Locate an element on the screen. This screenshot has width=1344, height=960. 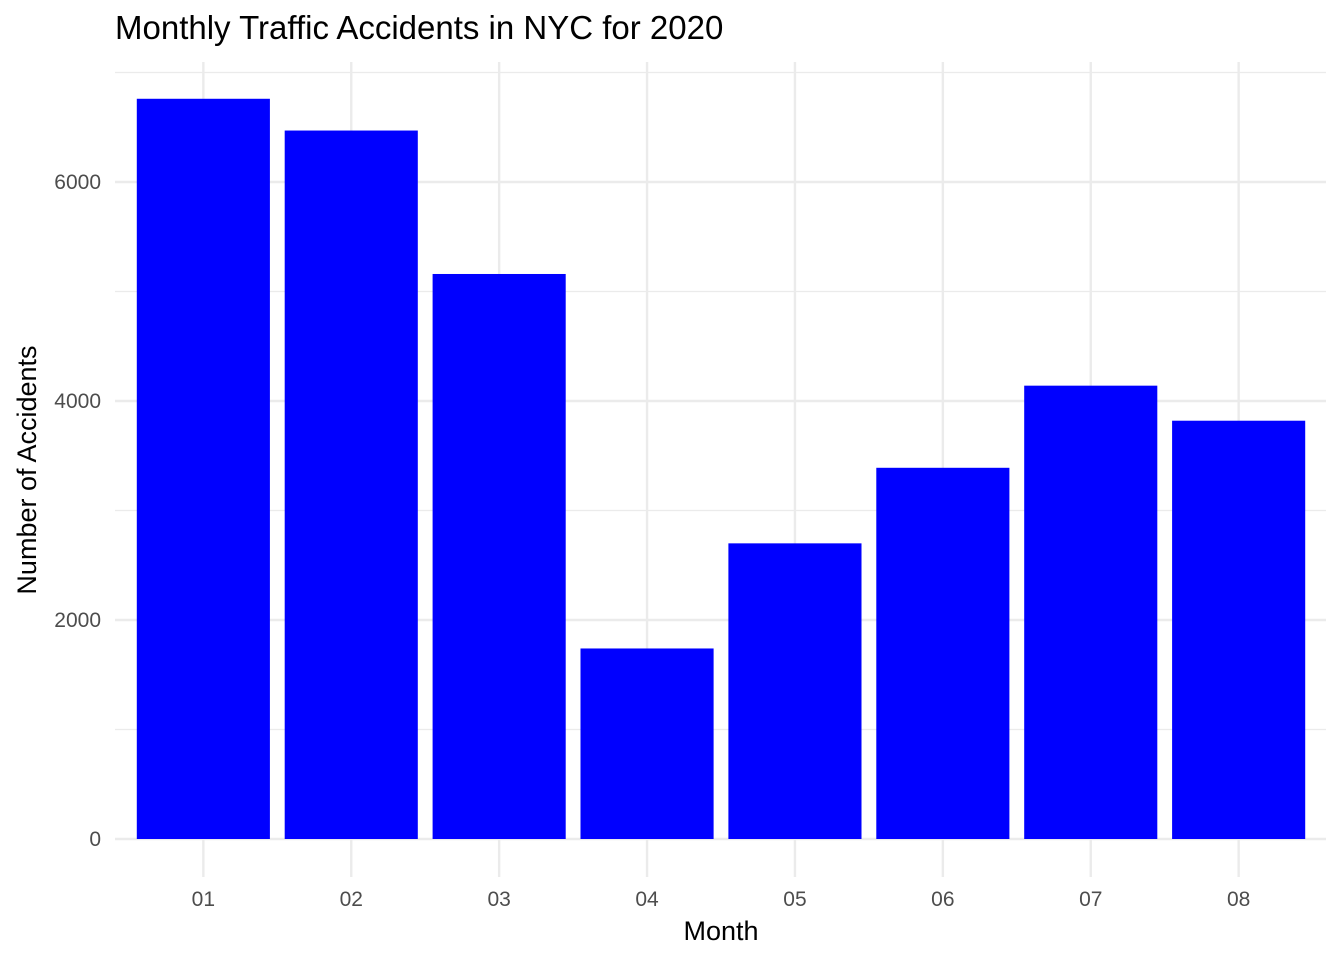
y-axis-tick-labels: 0 2000 4000 6000 is located at coordinates (77, 511).